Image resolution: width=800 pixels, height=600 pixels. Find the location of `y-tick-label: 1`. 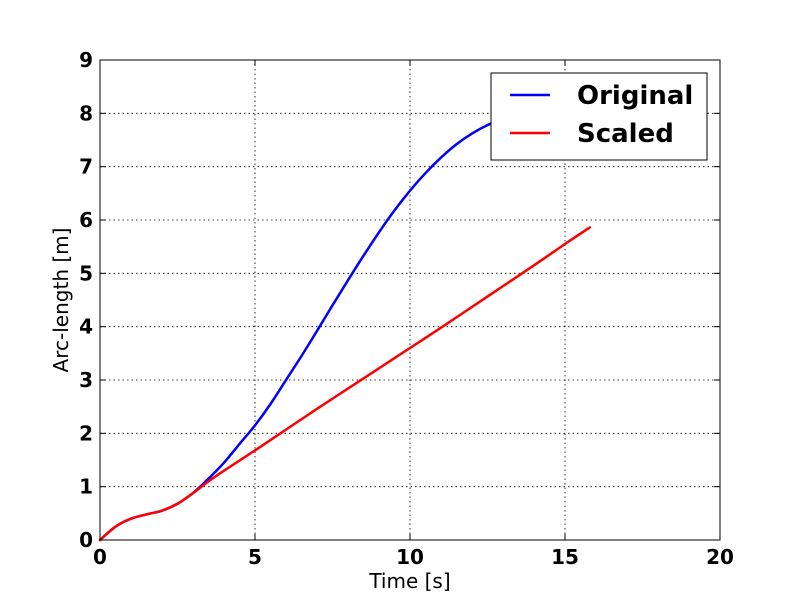

y-tick-label: 1 is located at coordinates (86, 487).